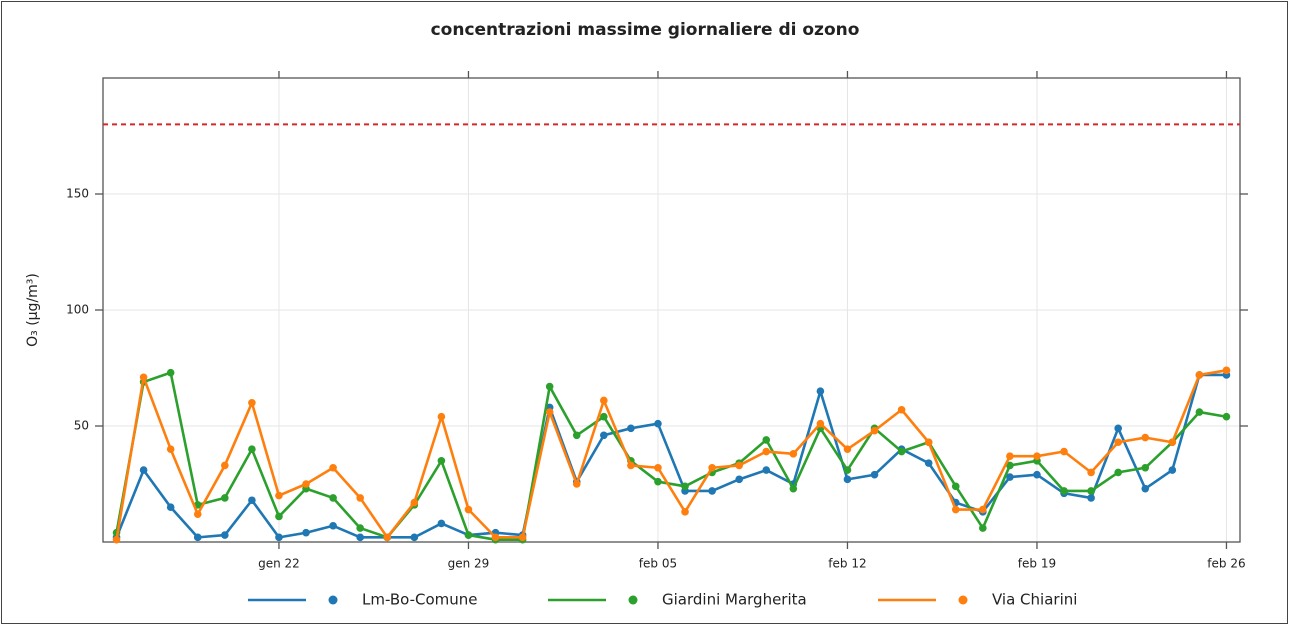 Image resolution: width=1289 pixels, height=625 pixels. I want to click on x-tick-label: feb 19, so click(1037, 564).